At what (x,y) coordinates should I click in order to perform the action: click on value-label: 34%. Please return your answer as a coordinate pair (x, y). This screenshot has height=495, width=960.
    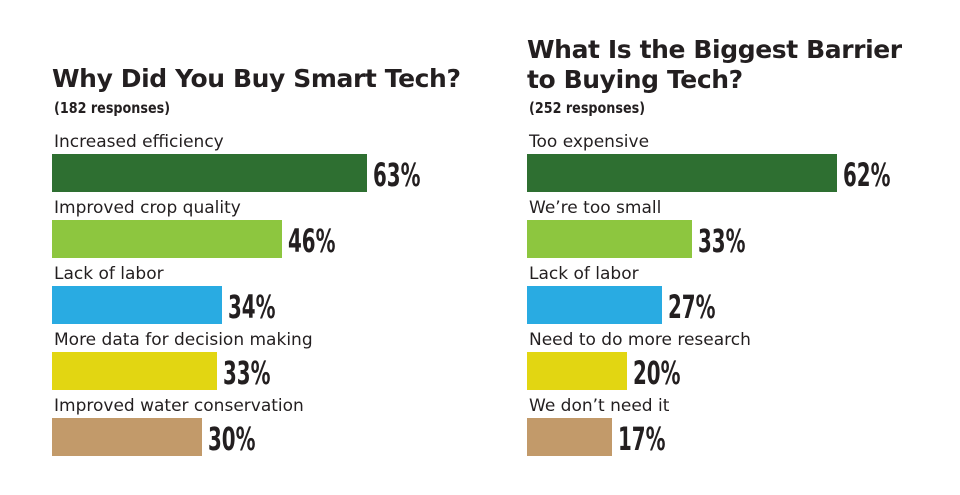
    Looking at the image, I should click on (252, 307).